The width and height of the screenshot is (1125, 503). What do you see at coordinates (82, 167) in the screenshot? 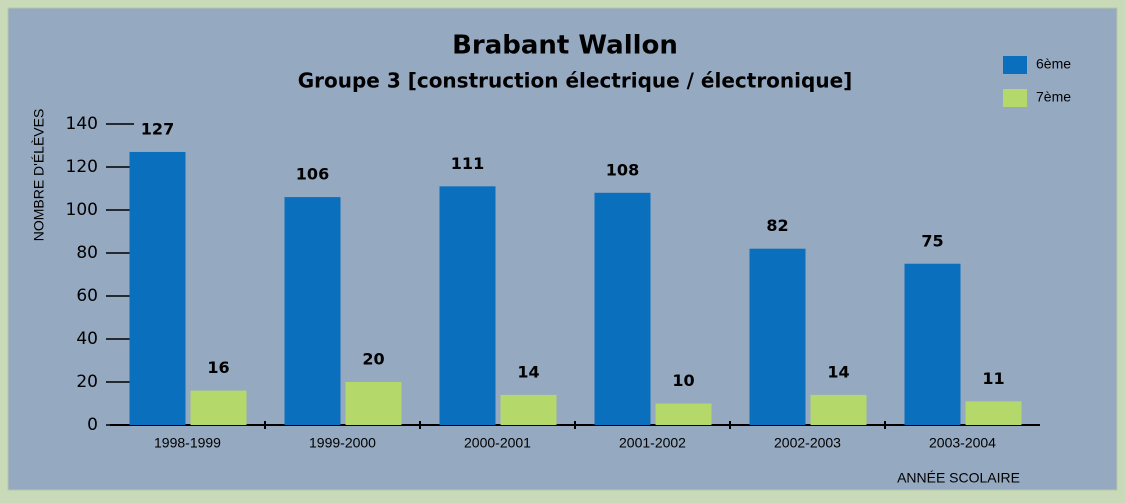
I see `y-tick-label: 120` at bounding box center [82, 167].